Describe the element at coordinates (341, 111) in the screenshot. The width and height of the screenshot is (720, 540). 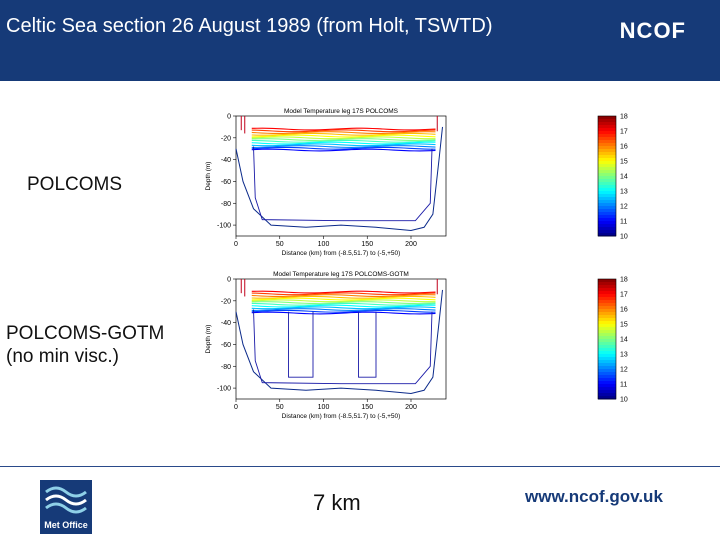
I see `chart-title: Model Temperature leg 17S POLCOMS` at that location.